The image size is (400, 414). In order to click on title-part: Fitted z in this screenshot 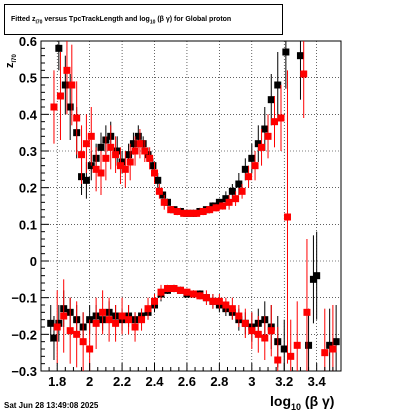, I will do `click(23, 19)`.